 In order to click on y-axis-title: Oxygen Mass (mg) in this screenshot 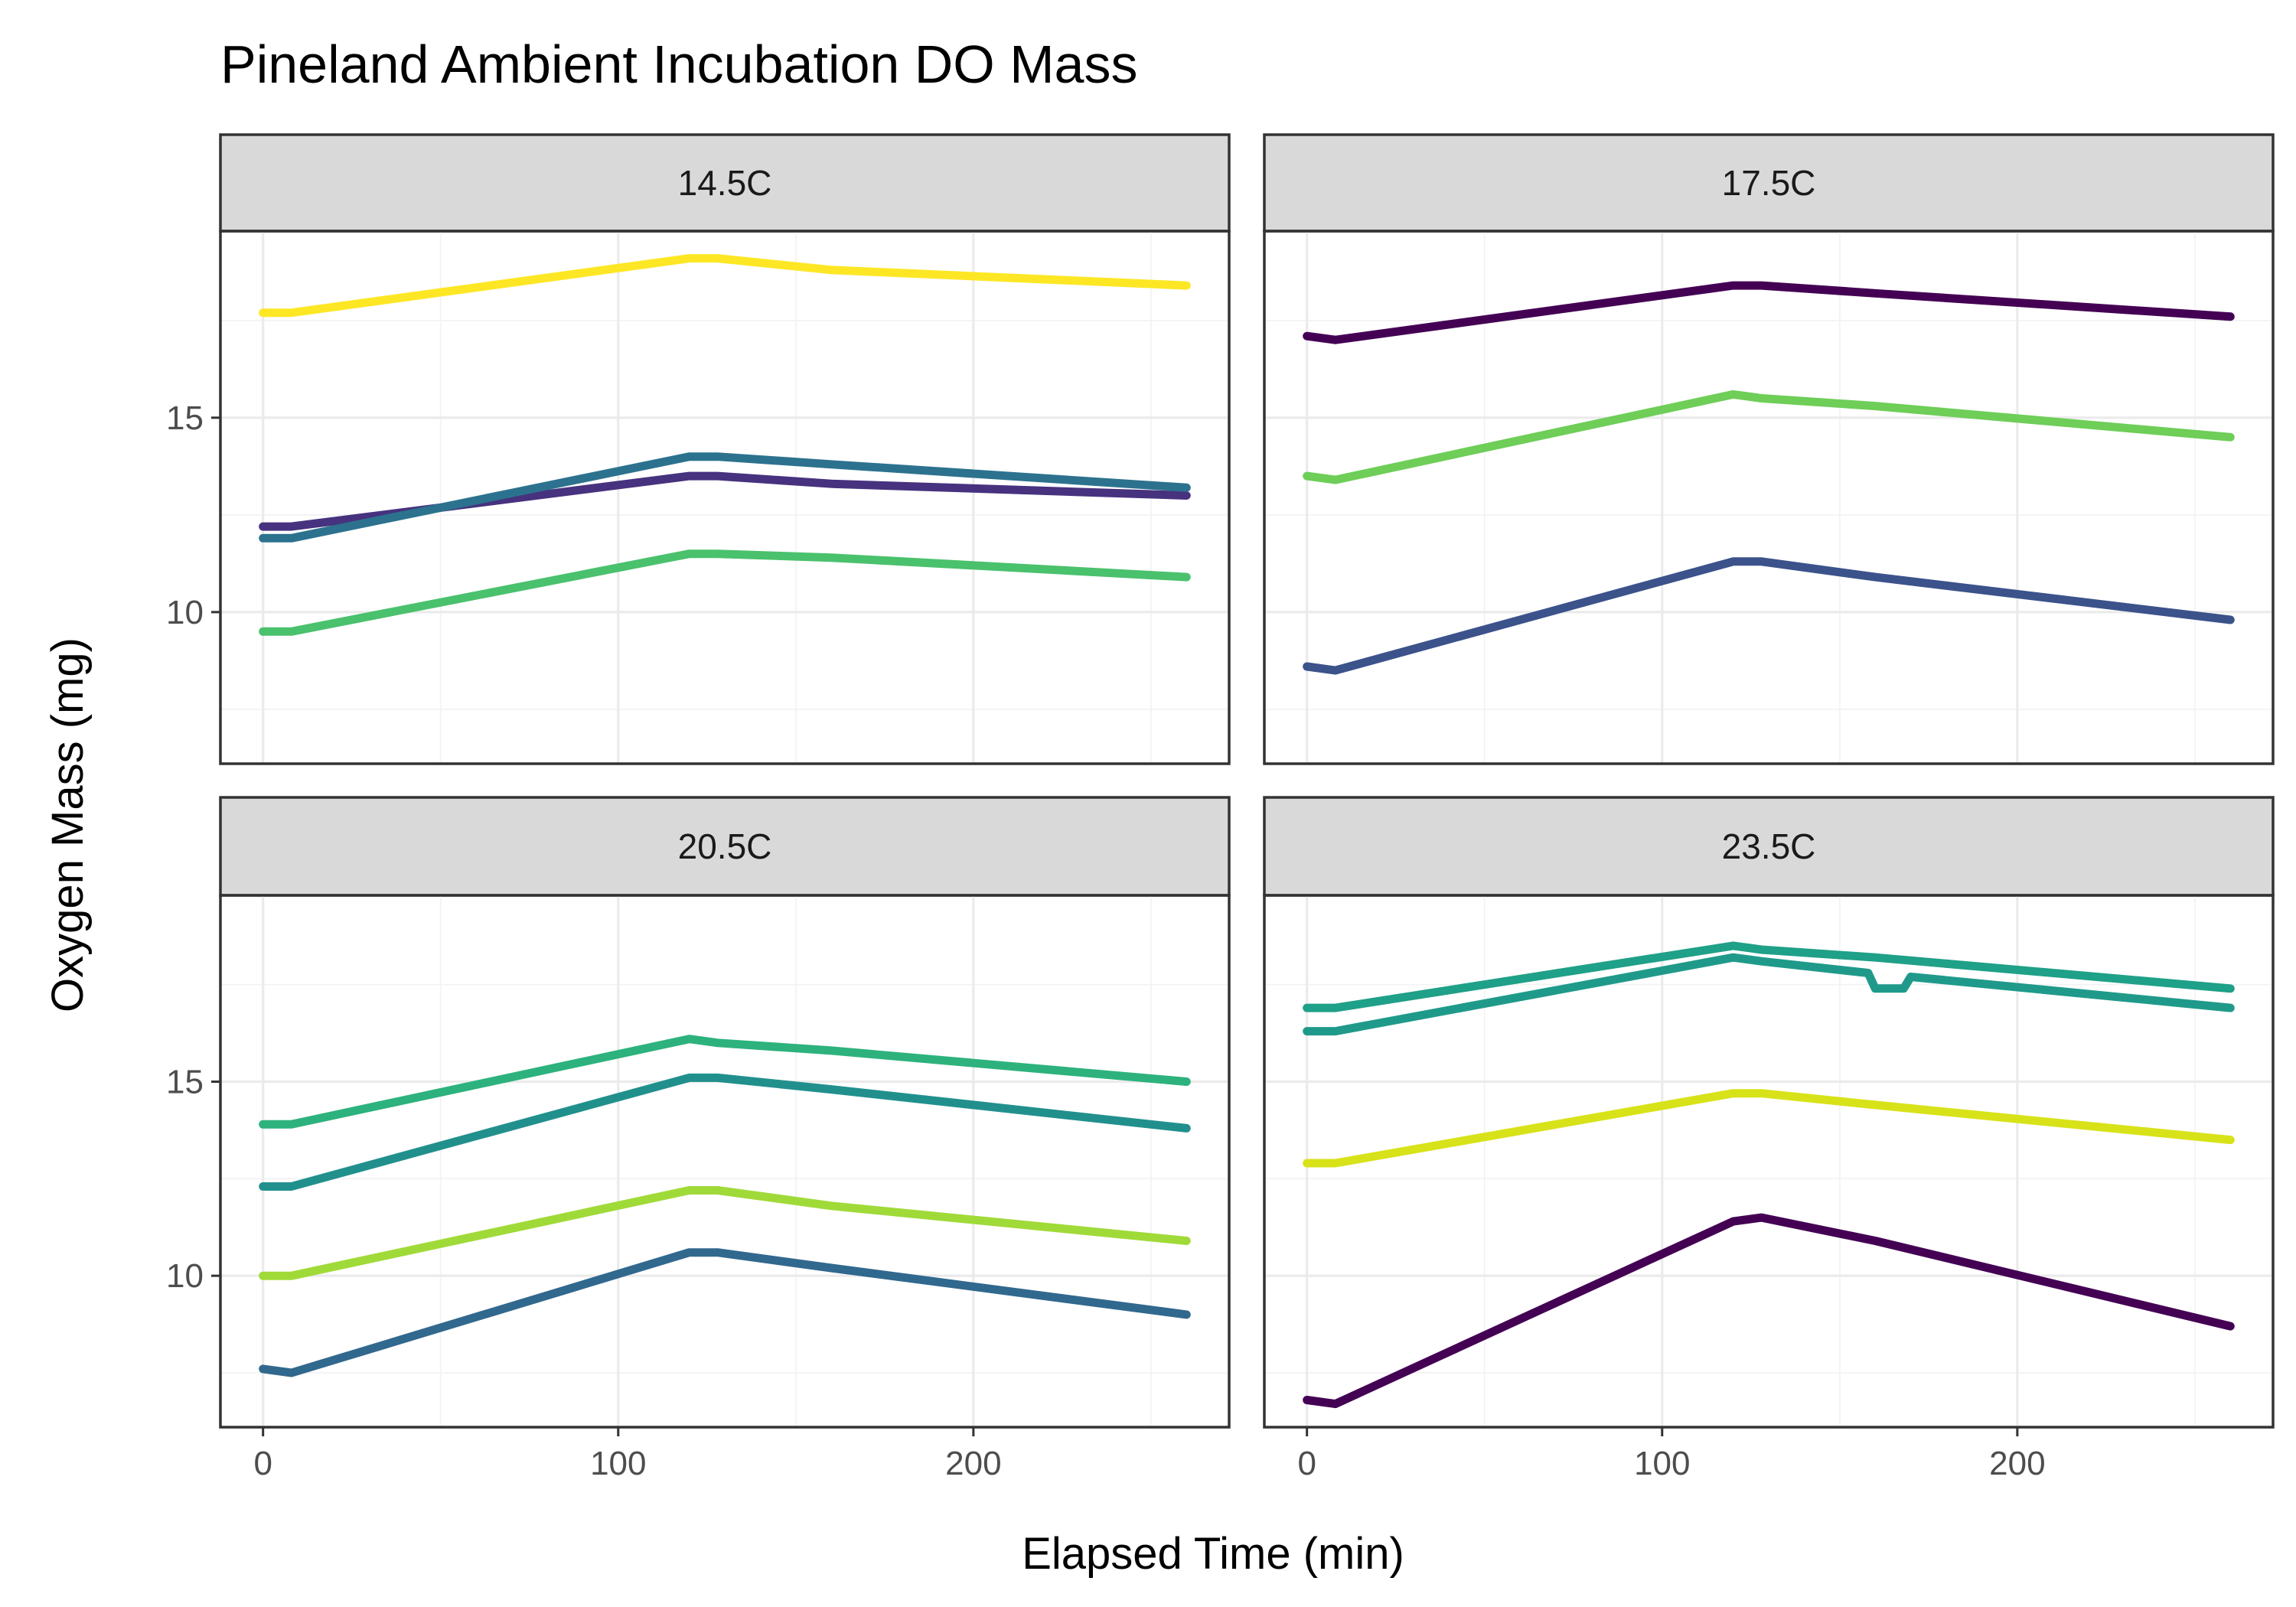, I will do `click(68, 825)`.